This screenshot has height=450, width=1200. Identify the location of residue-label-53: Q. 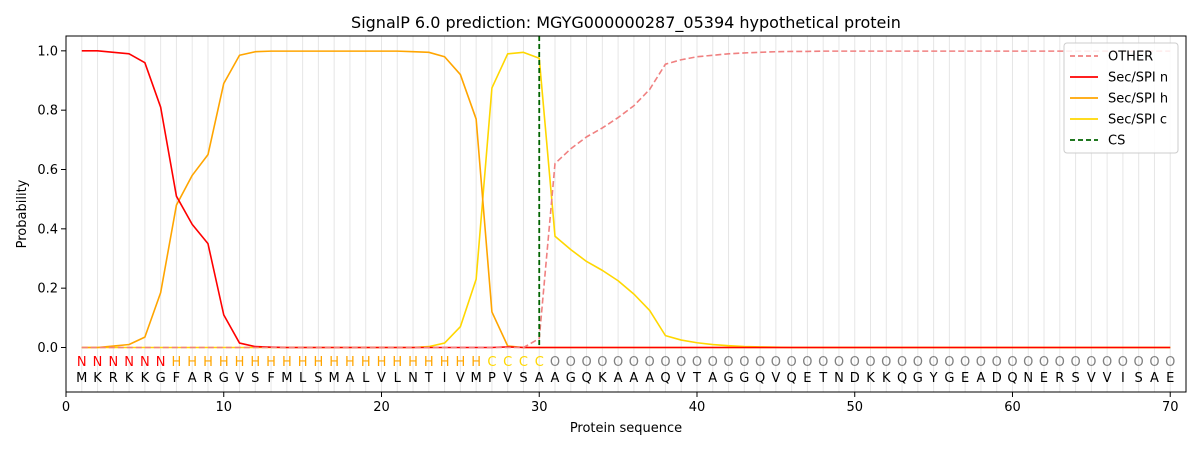
(902, 378).